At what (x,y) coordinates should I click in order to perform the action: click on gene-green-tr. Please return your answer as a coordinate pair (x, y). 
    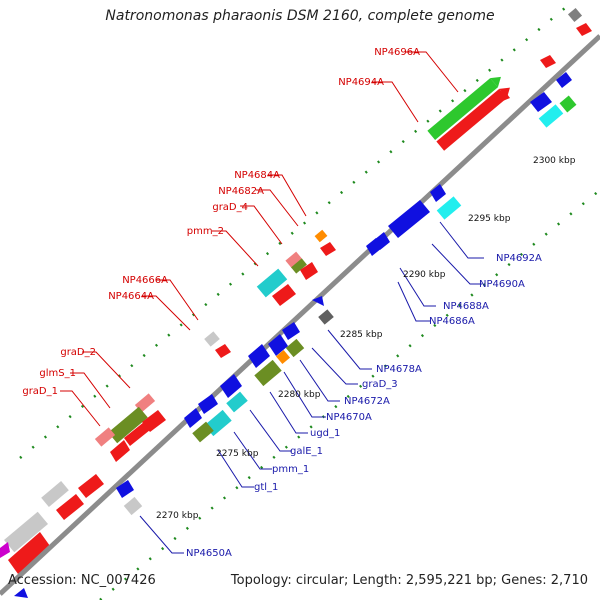
    Looking at the image, I should click on (568, 104).